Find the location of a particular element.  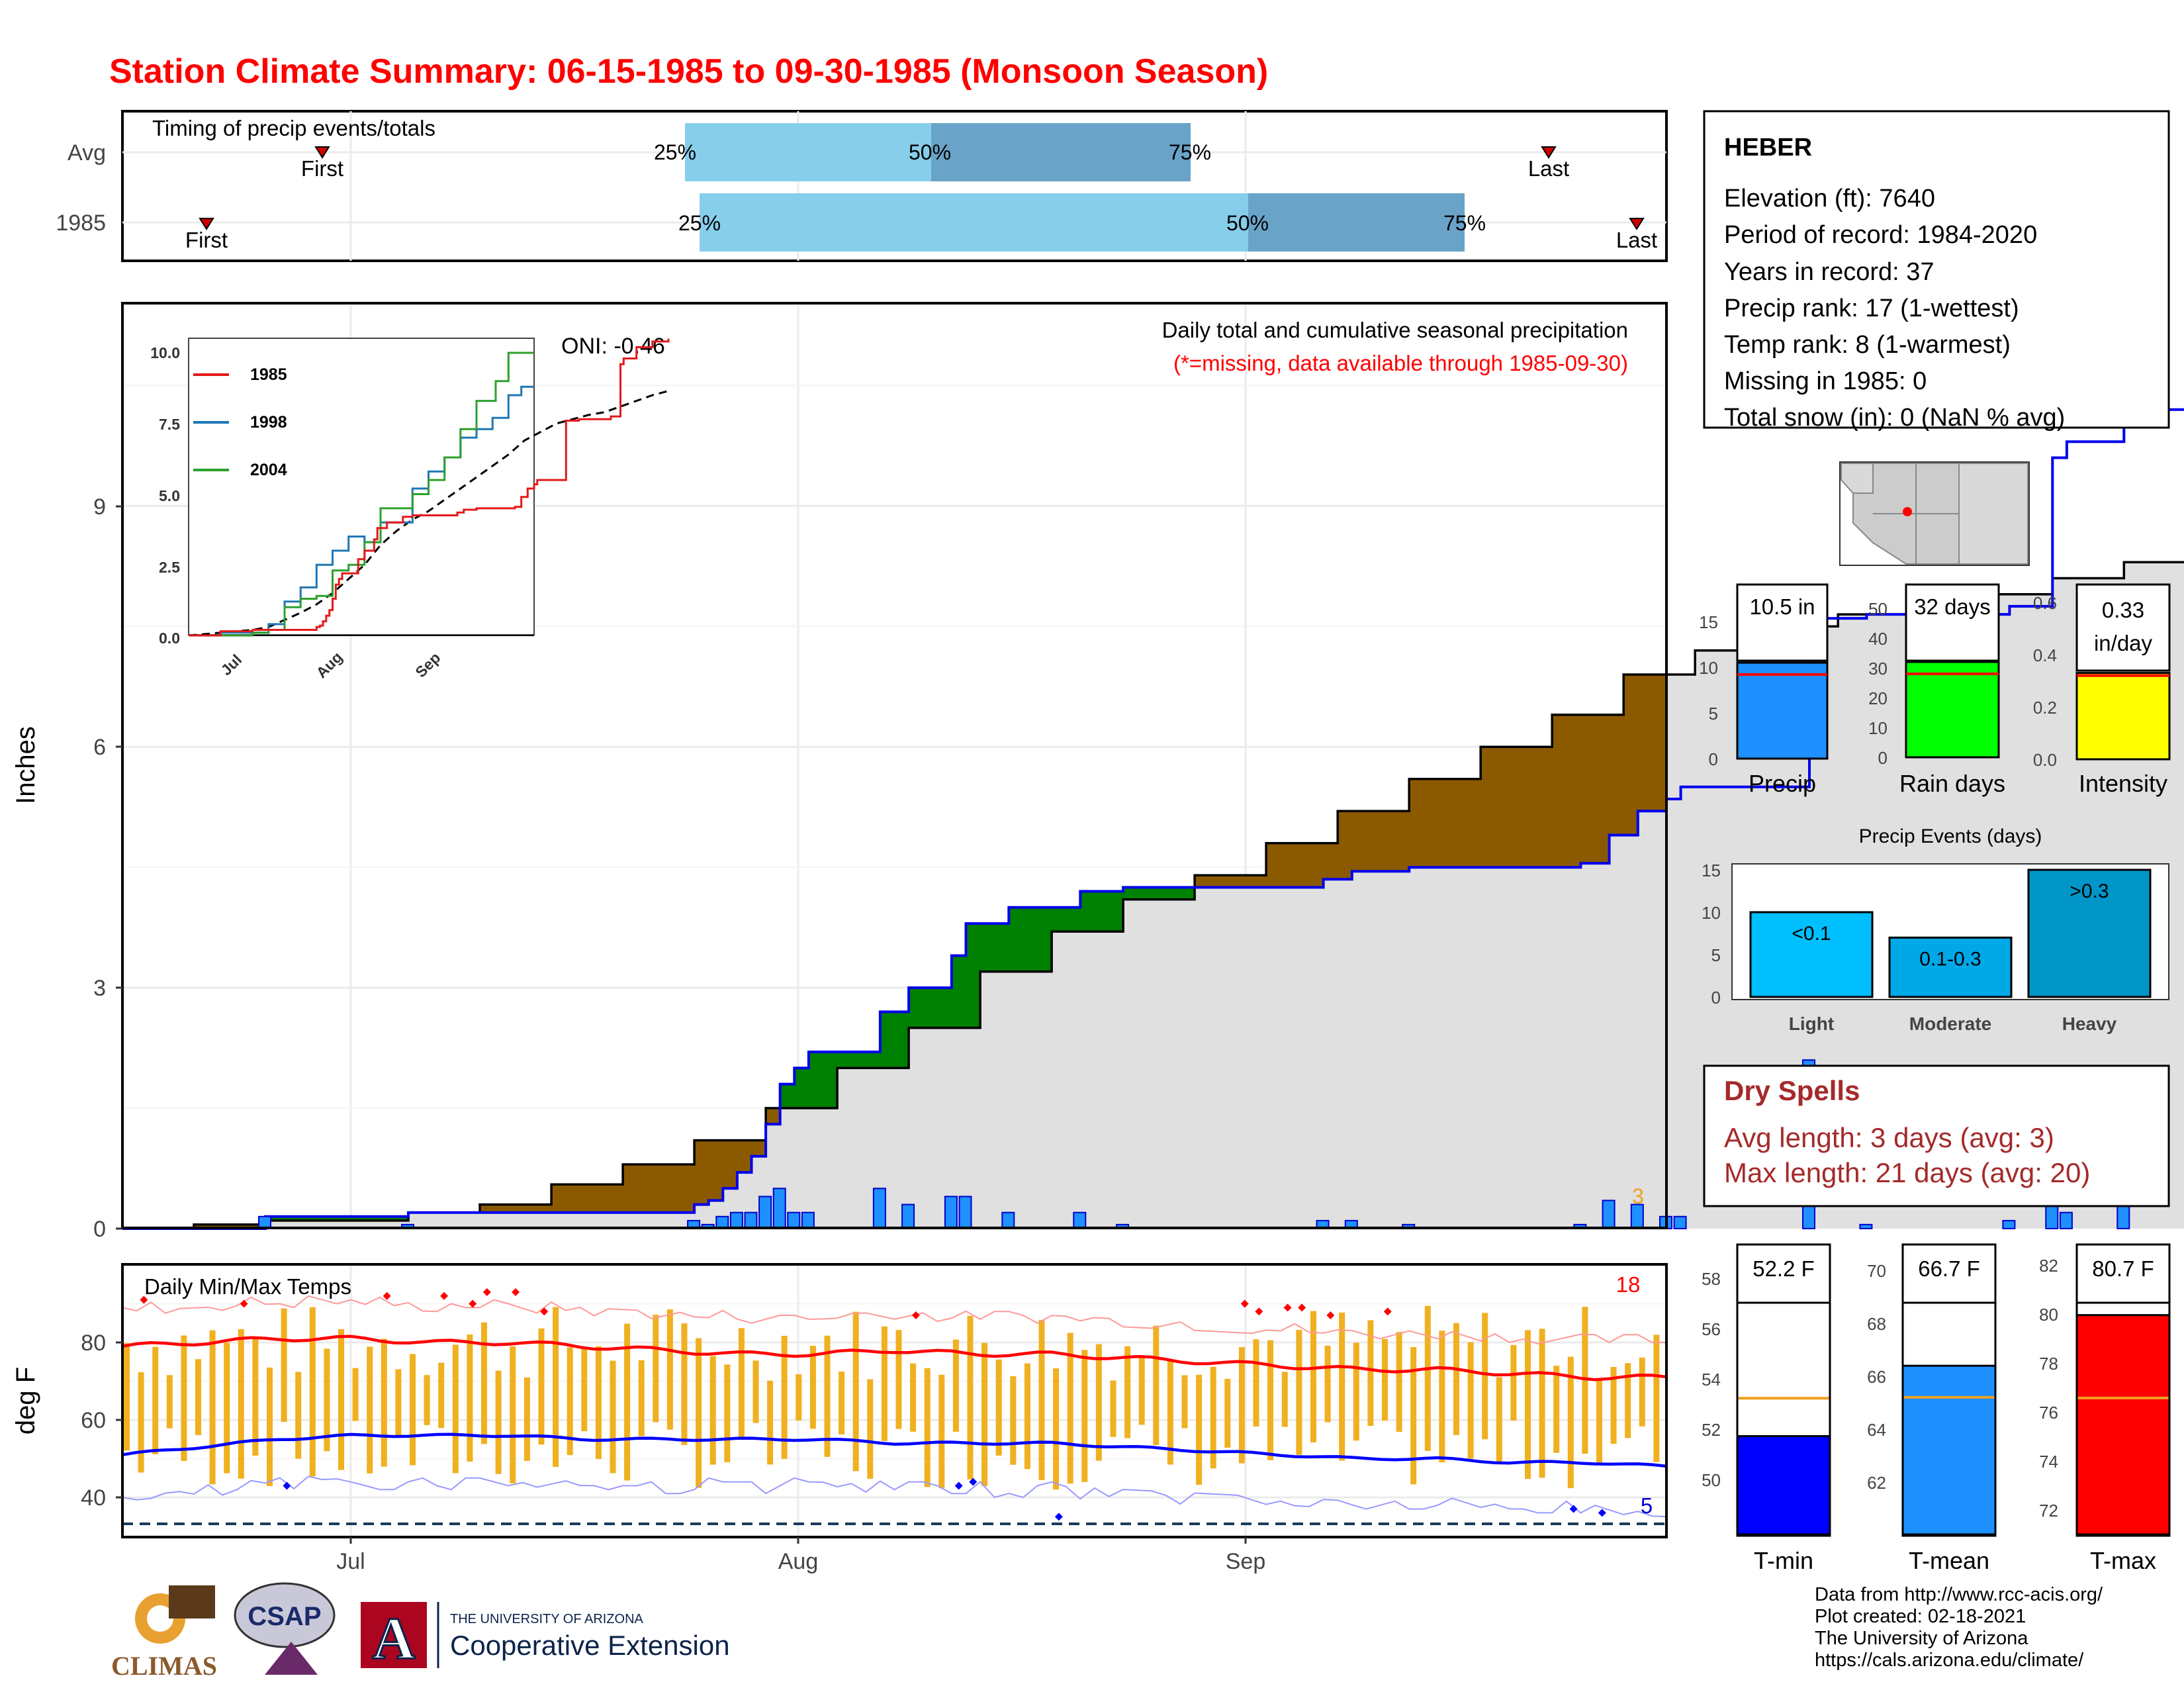

inset-2004-line is located at coordinates (361, 494).